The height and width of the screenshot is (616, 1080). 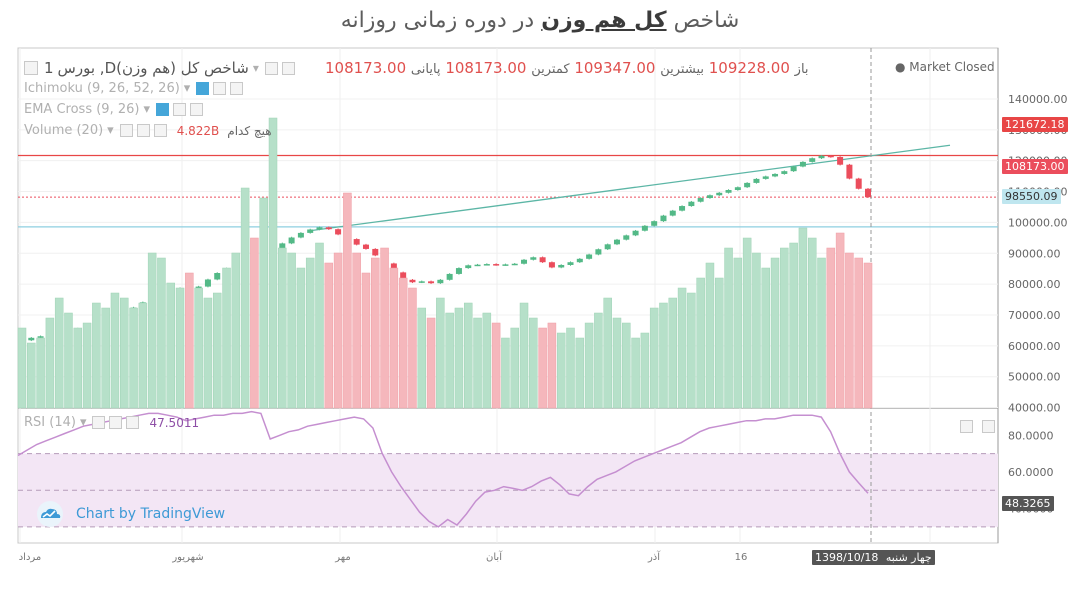 What do you see at coordinates (1034, 253) in the screenshot?
I see `price-tick-label: 90000.00` at bounding box center [1034, 253].